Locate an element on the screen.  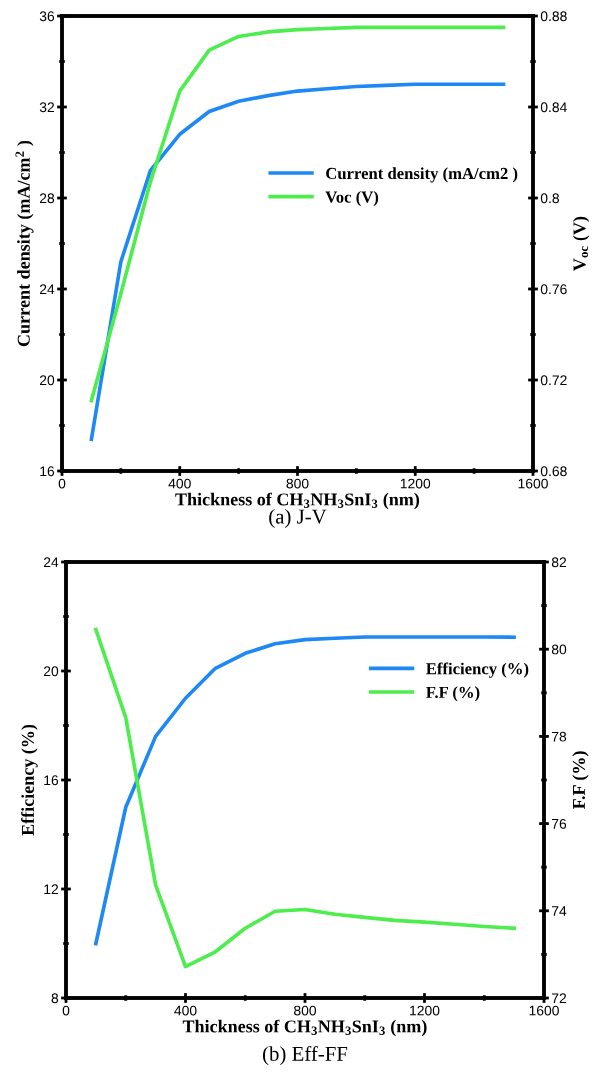
y2-tick-label: 0.8 is located at coordinates (549, 198).